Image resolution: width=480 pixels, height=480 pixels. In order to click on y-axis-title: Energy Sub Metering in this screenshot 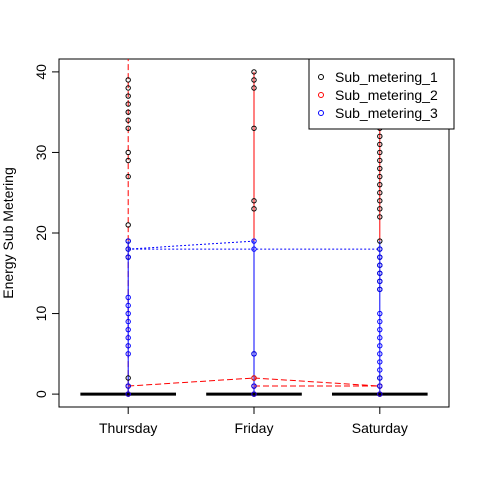, I will do `click(8, 233)`.